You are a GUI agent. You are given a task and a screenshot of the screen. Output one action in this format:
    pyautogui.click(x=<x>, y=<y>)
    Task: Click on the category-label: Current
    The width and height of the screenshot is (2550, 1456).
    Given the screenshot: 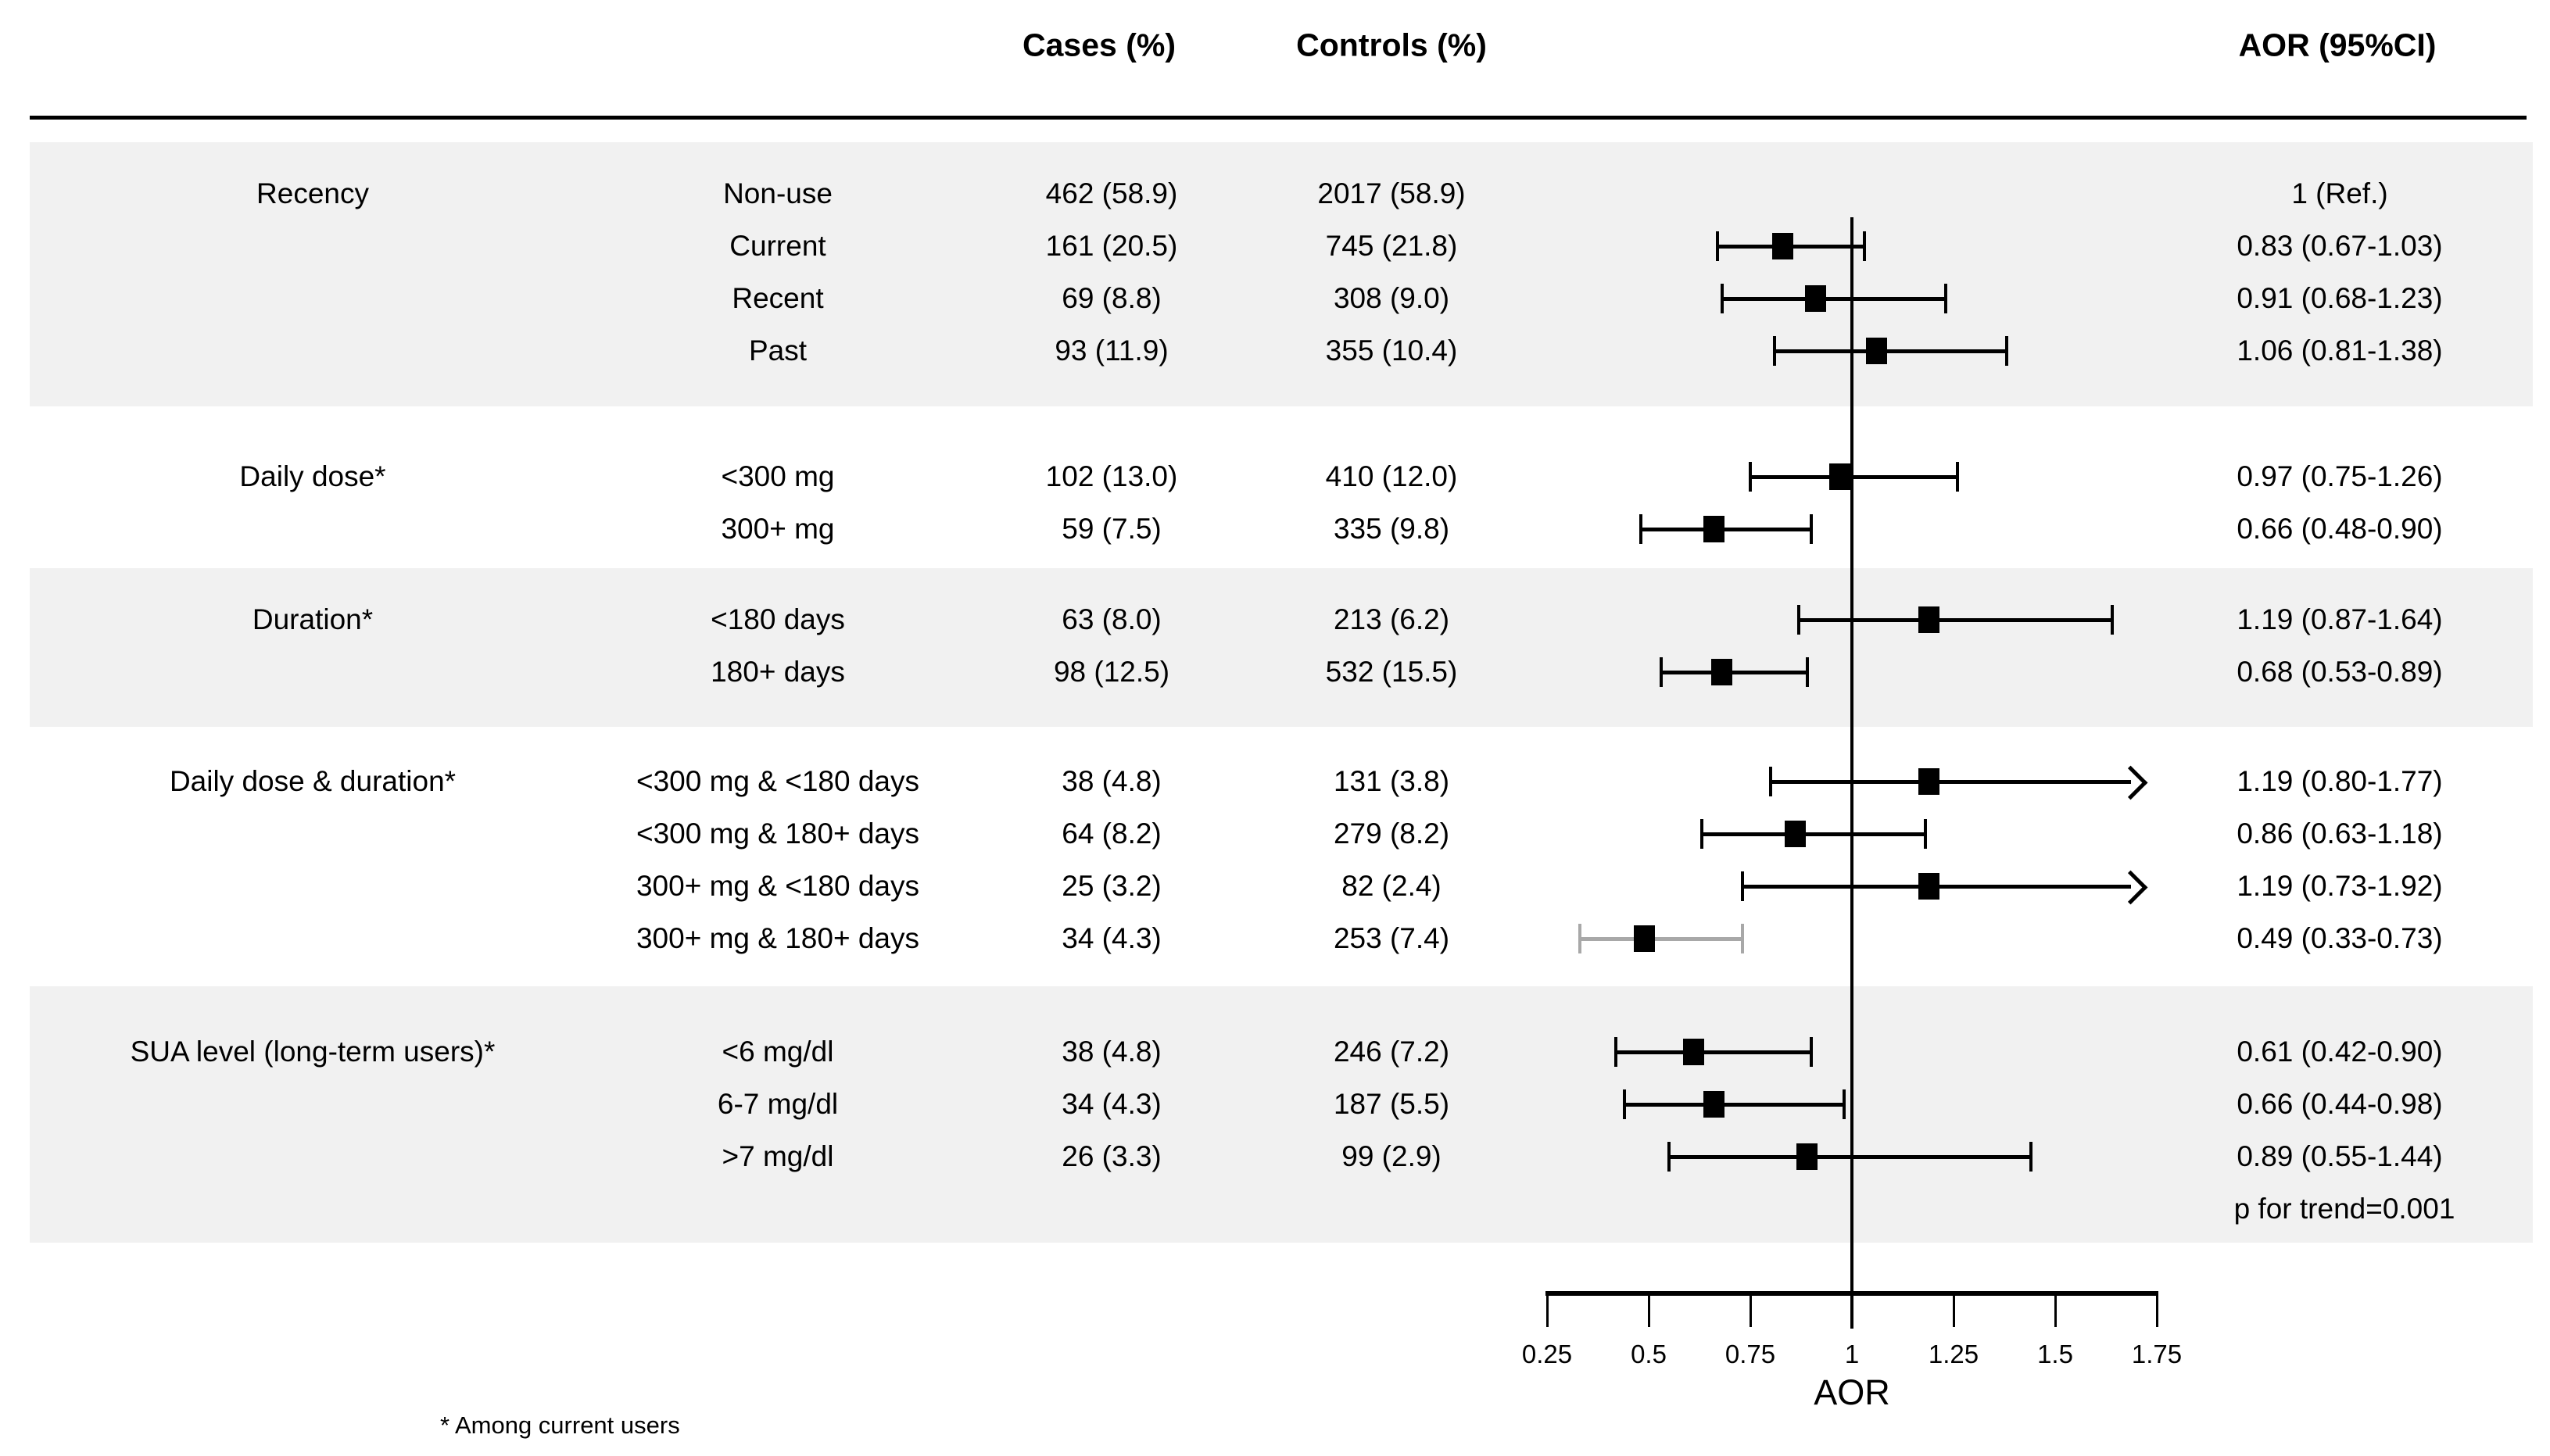 What is the action you would take?
    pyautogui.click(x=777, y=246)
    